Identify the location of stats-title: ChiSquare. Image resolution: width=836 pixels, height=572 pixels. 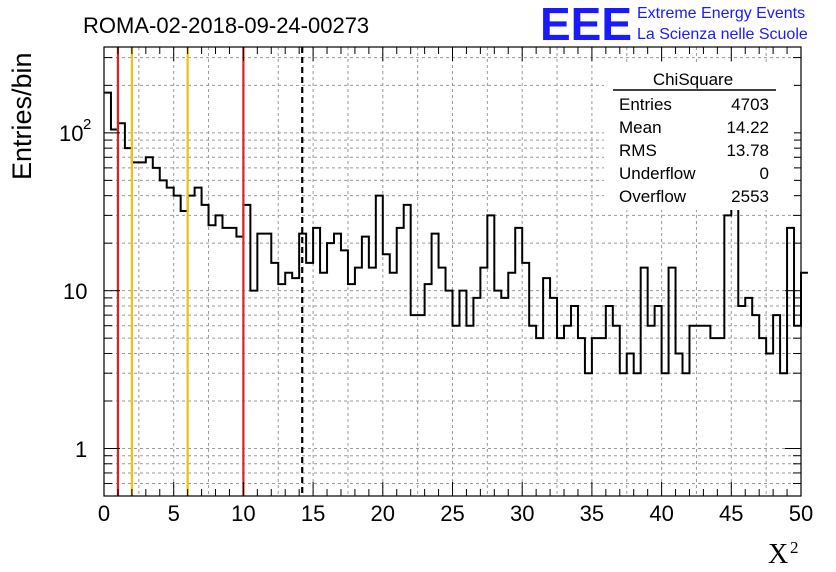
(693, 79).